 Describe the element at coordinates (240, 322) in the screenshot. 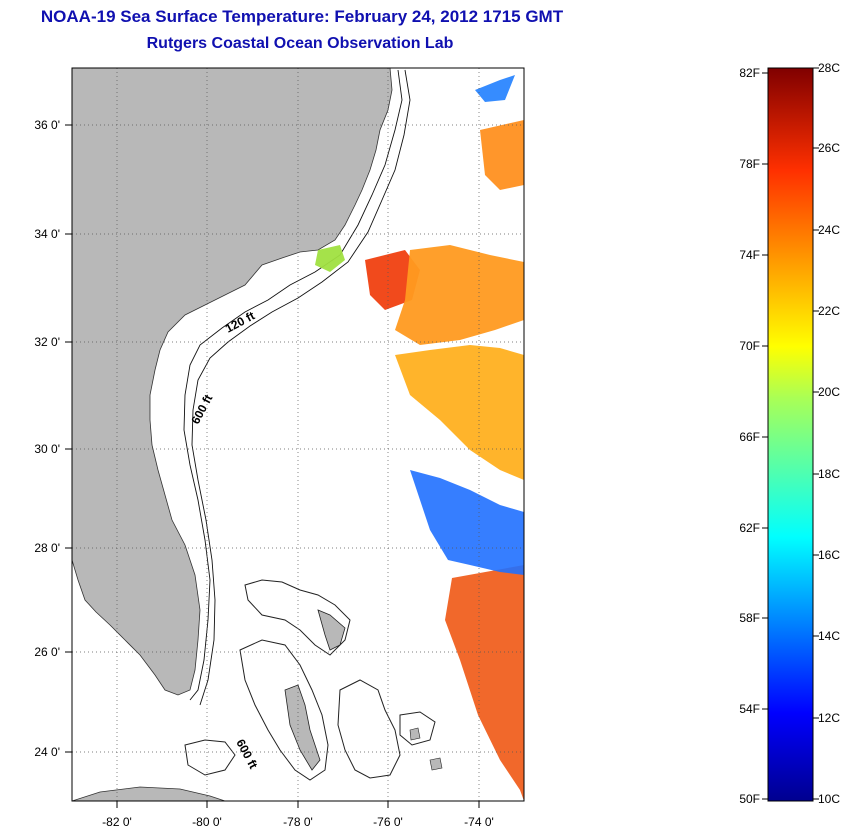

I see `contour-label-120ft: 120 ft` at that location.